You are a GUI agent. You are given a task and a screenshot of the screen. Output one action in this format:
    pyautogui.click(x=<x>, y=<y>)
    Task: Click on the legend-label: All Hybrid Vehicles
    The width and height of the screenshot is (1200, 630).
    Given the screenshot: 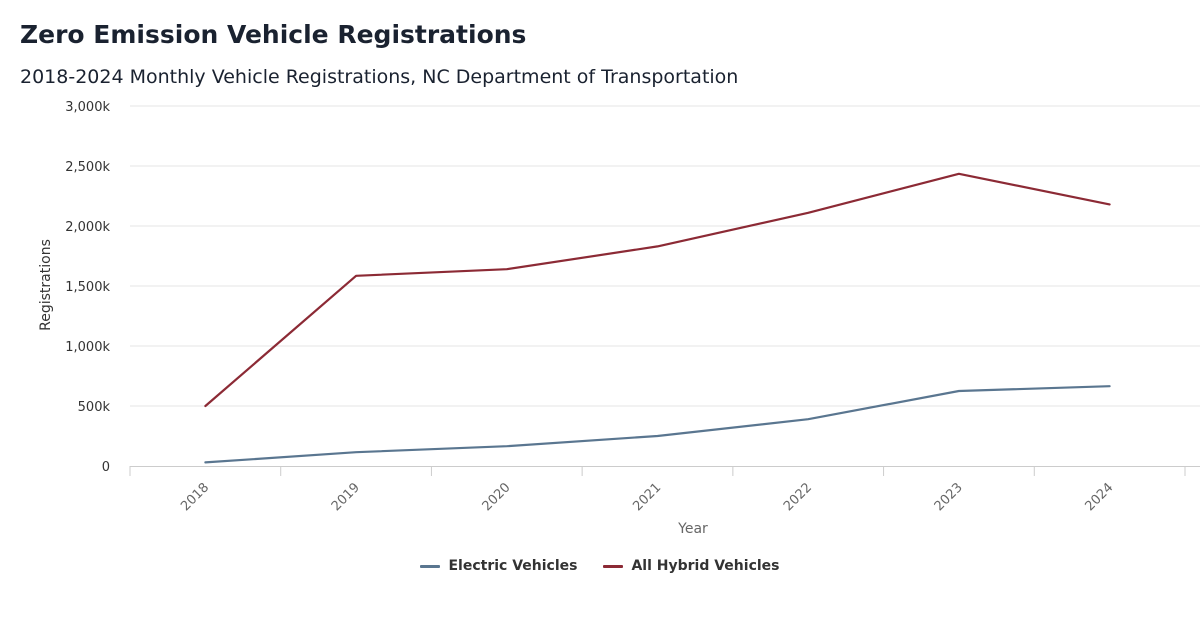 What is the action you would take?
    pyautogui.click(x=705, y=566)
    